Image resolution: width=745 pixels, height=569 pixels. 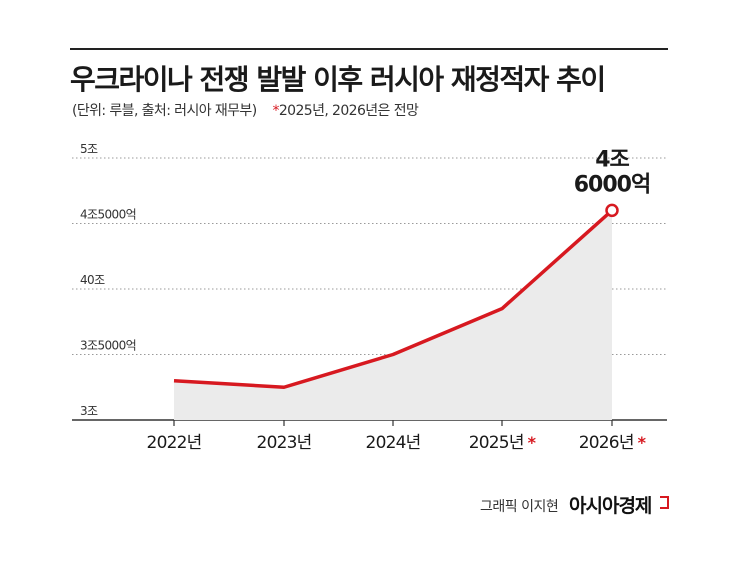 What do you see at coordinates (284, 443) in the screenshot?
I see `x-tick-label: 2023년` at bounding box center [284, 443].